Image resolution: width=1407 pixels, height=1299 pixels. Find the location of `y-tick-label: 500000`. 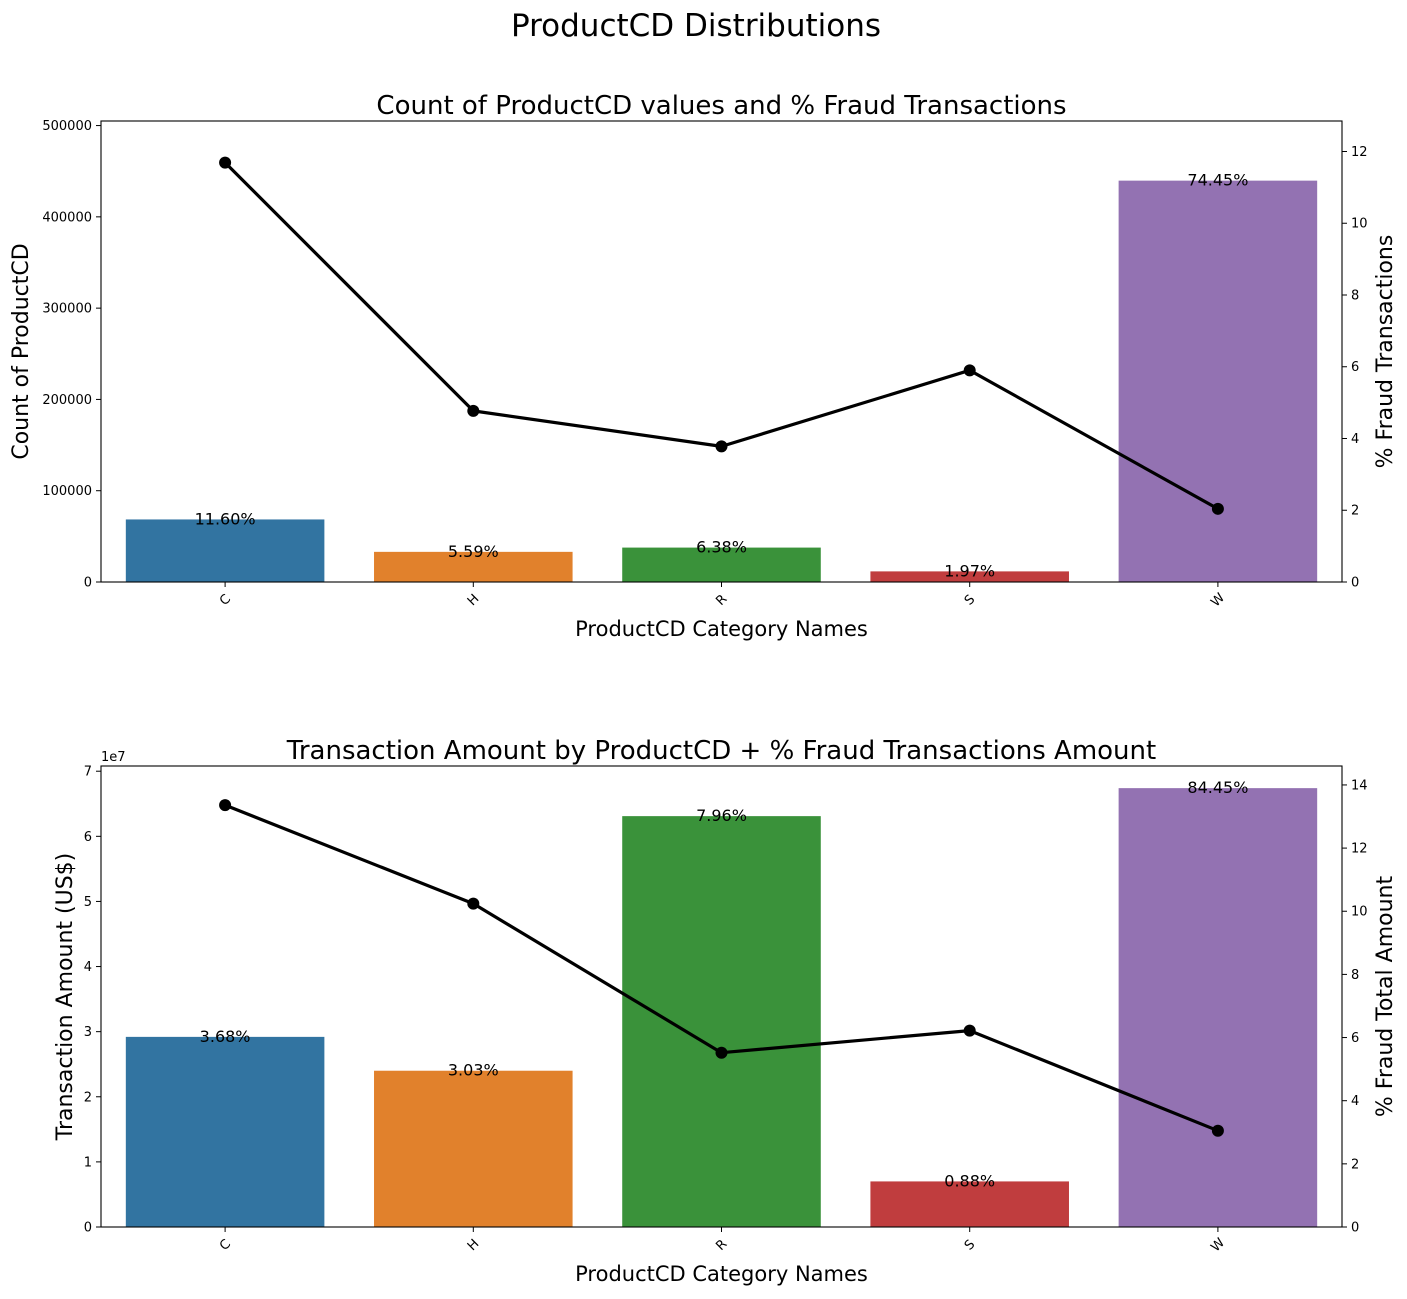

y-tick-label: 500000 is located at coordinates (67, 126).